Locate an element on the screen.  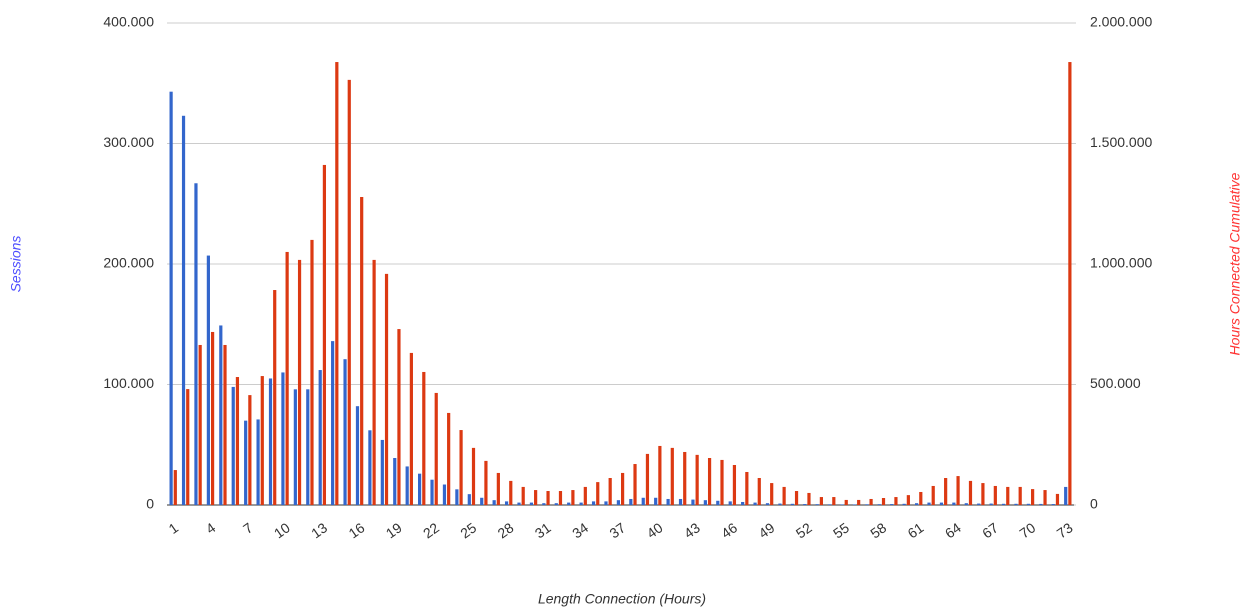
x-tick-label: 22 is located at coordinates (431, 530).